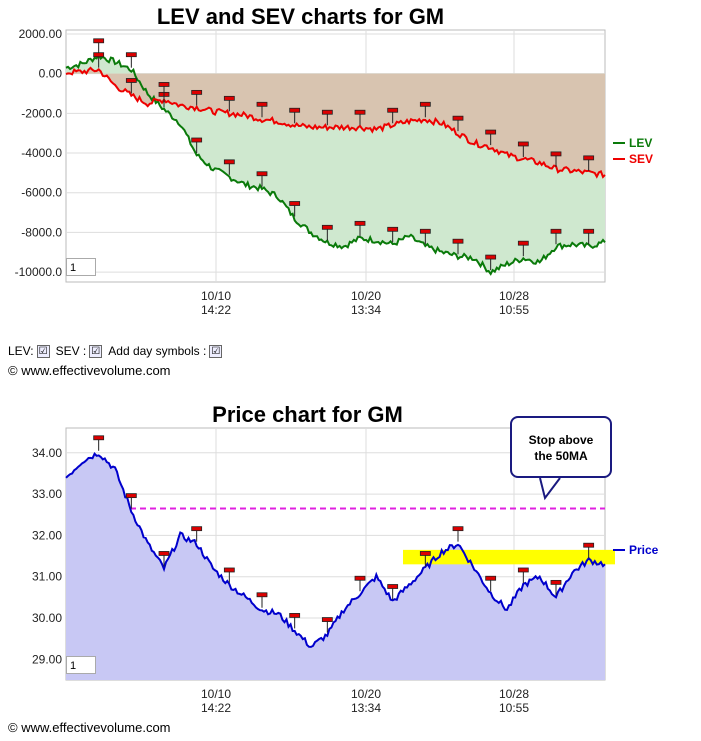 The image size is (701, 741). I want to click on lev-label: LEV:, so click(21, 351).